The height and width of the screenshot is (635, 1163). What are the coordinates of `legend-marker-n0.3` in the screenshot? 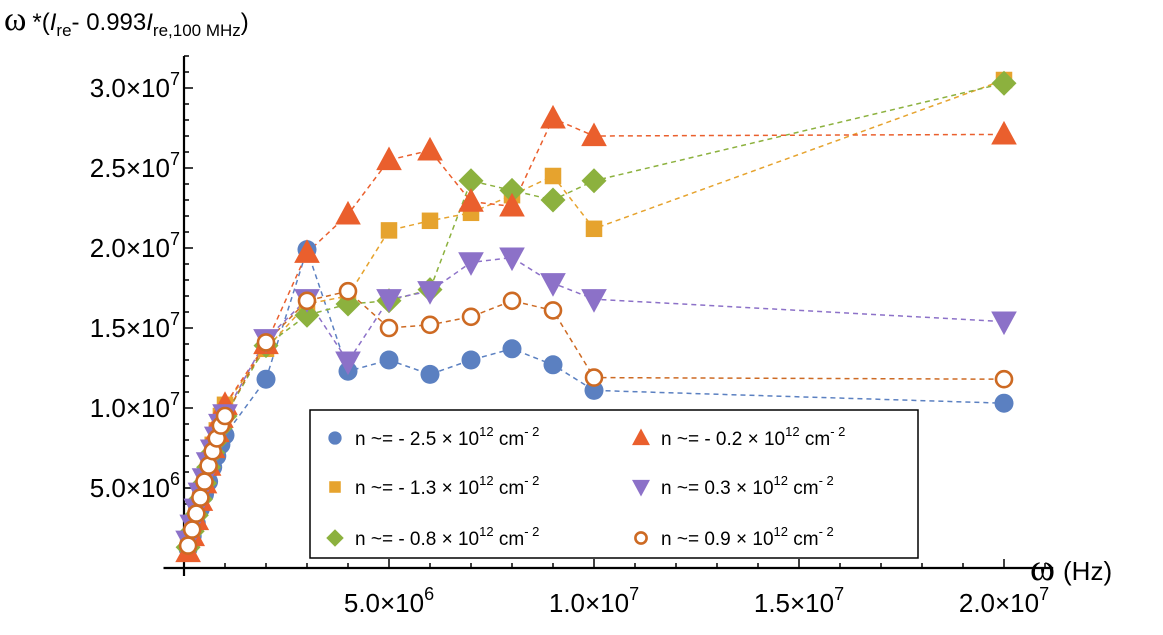 It's located at (641, 488).